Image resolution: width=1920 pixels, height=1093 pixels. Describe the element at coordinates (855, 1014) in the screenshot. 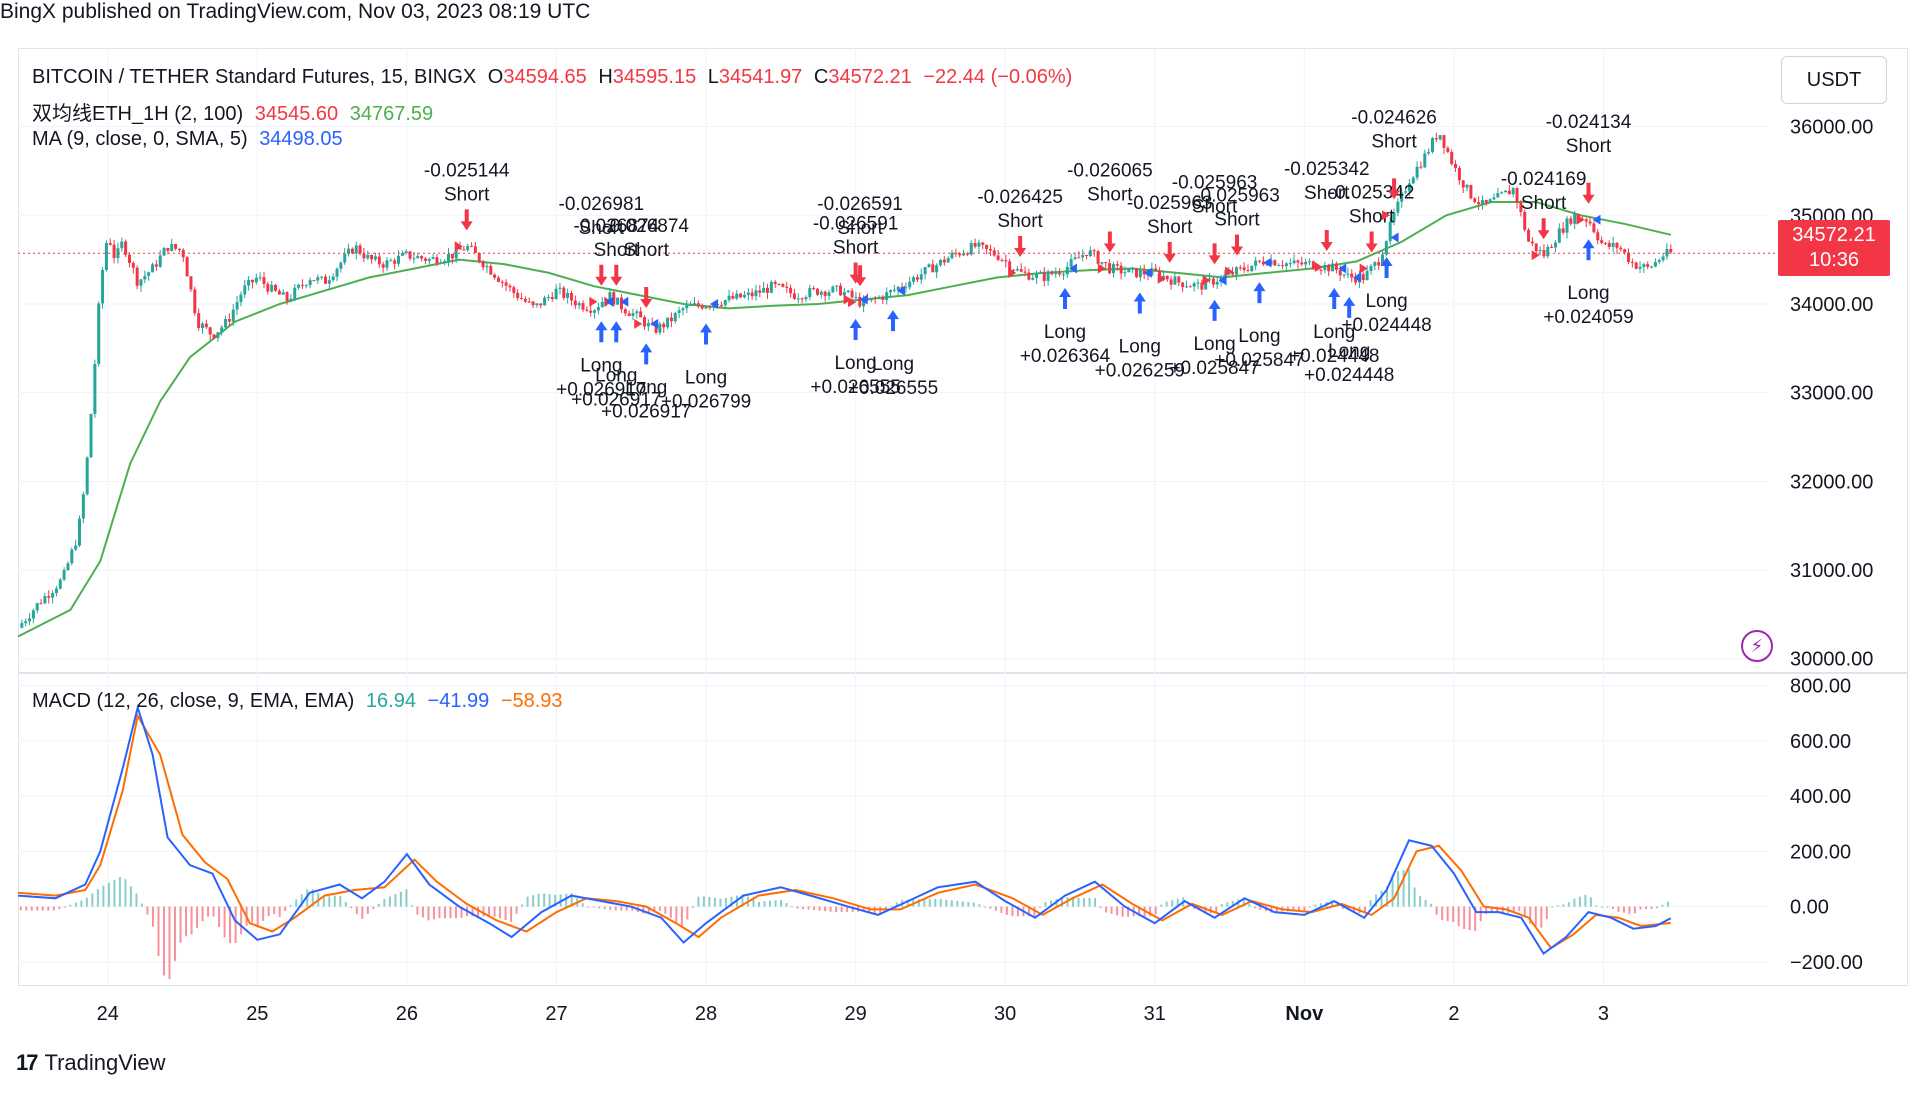

I see `time-axis-label: 29` at that location.